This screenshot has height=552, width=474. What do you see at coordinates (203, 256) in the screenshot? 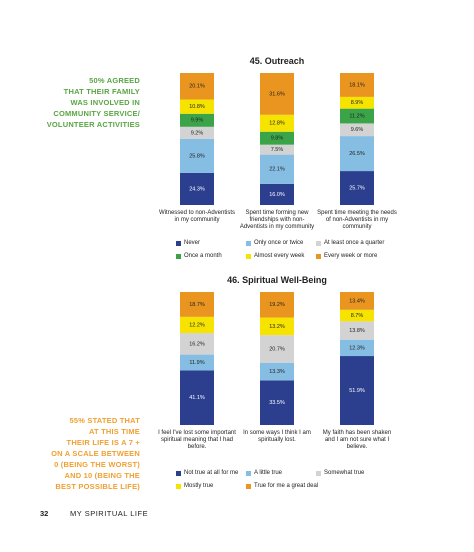
I see `legend-label: Once a month` at bounding box center [203, 256].